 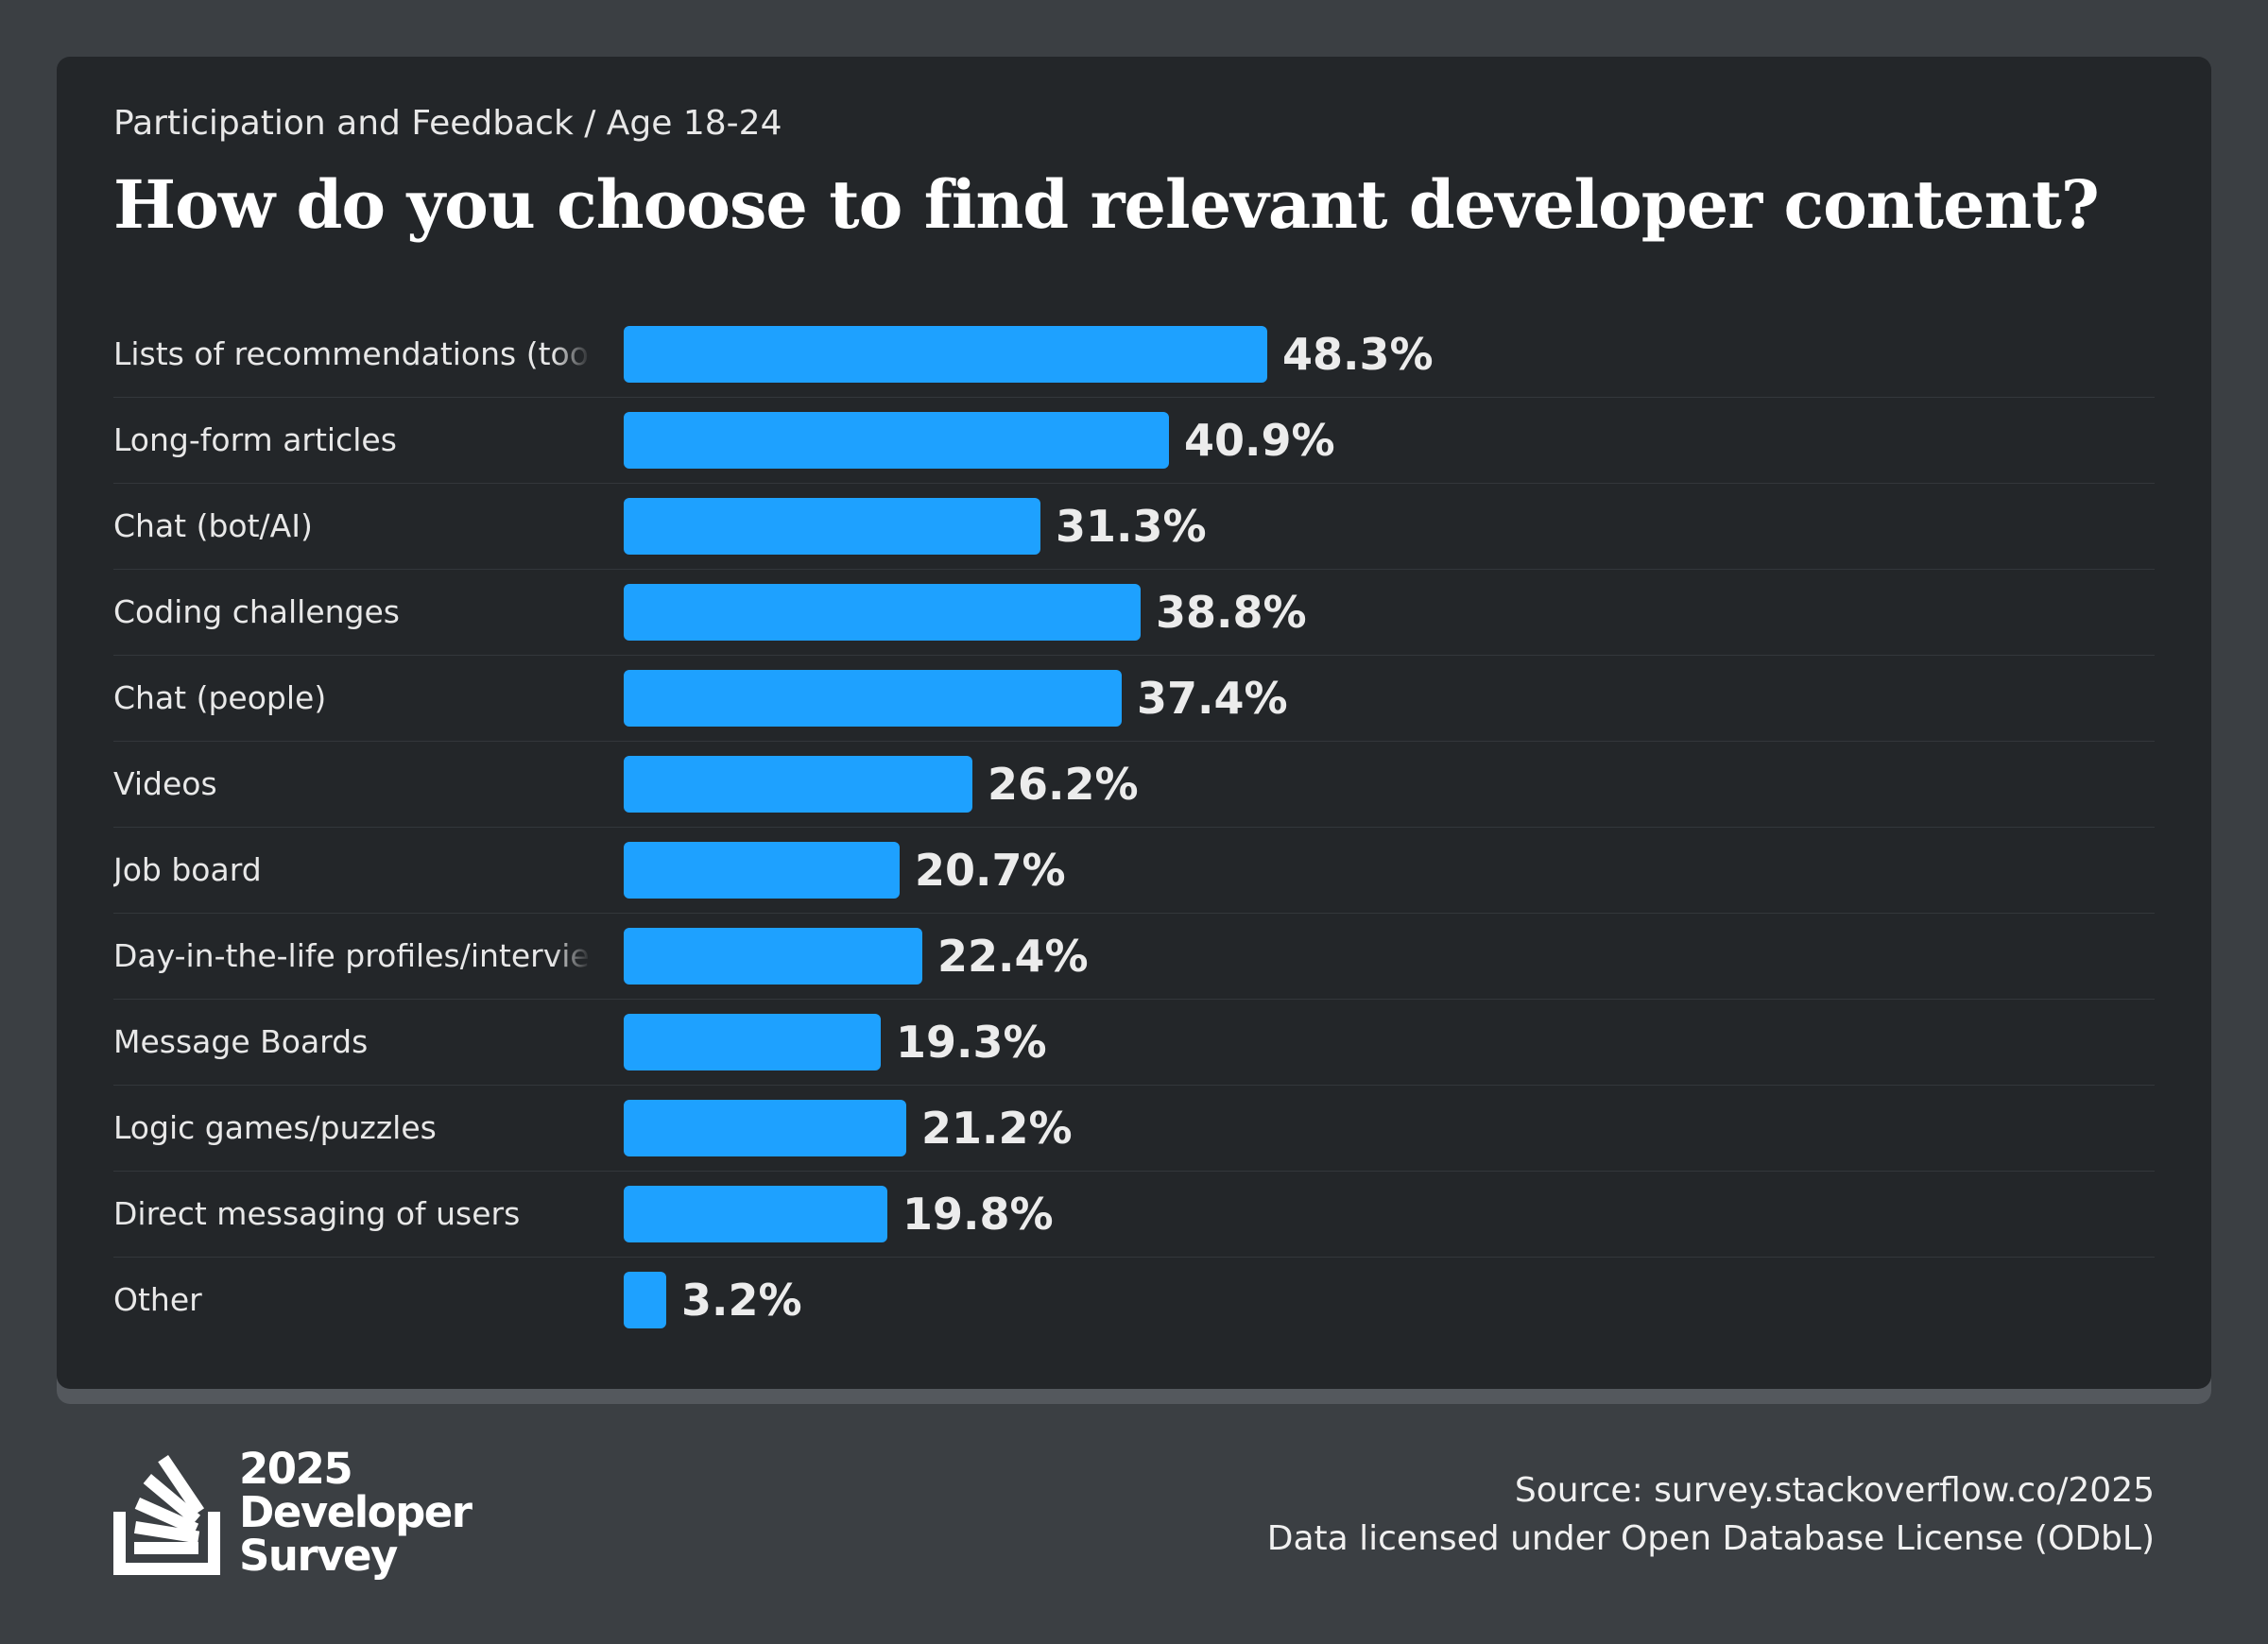 I want to click on bar-row: Chat (people) 37.4%, so click(x=1134, y=699).